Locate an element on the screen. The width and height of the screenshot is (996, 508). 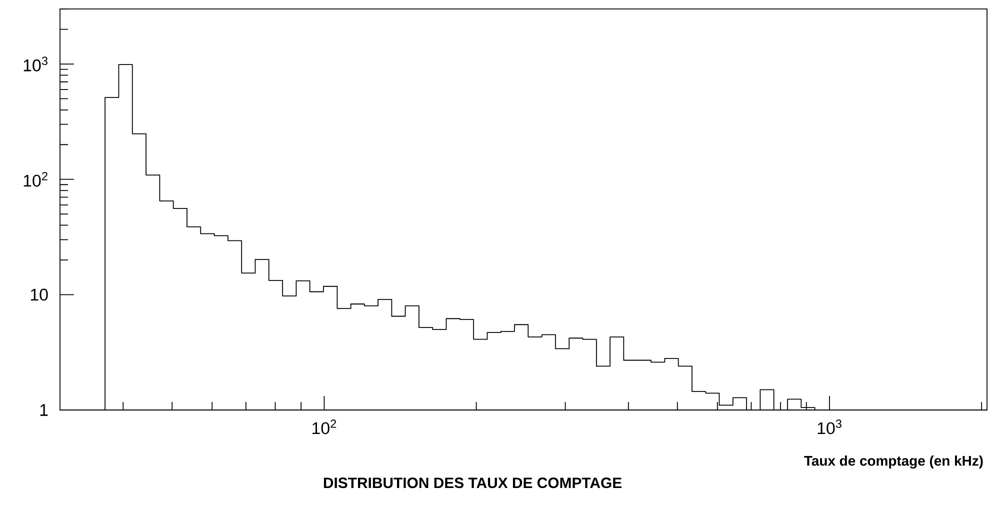
y-tick-label: 10$^{3}$ is located at coordinates (36, 64).